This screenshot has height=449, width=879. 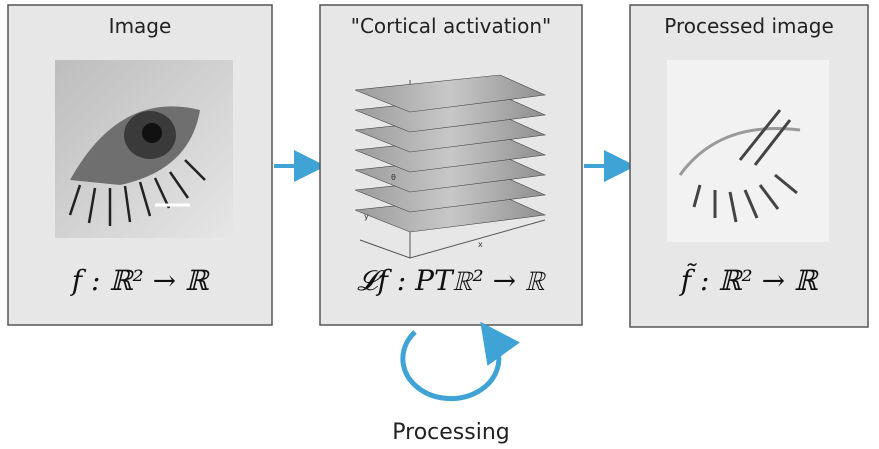 What do you see at coordinates (393, 177) in the screenshot?
I see `axis-label: θ` at bounding box center [393, 177].